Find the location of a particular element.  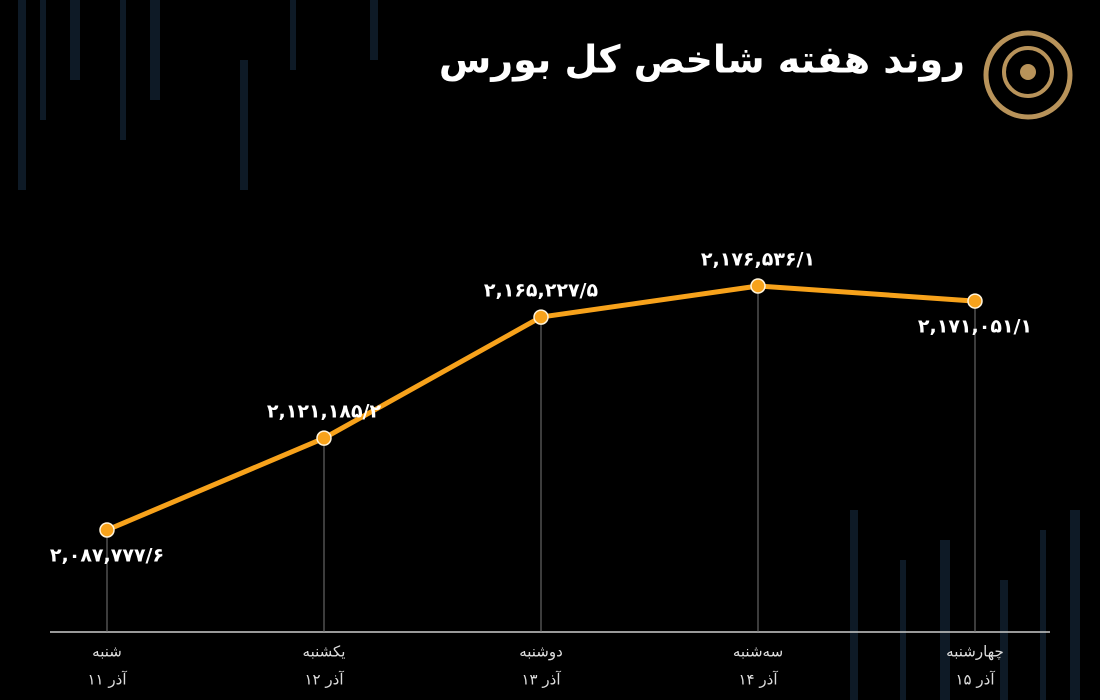

x-tick-date: ۱۲ آذر is located at coordinates (325, 680).